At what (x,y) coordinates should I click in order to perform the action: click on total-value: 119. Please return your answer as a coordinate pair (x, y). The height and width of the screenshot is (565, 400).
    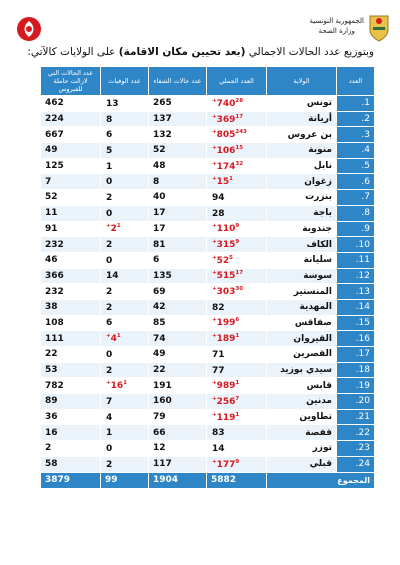
    Looking at the image, I should click on (226, 417).